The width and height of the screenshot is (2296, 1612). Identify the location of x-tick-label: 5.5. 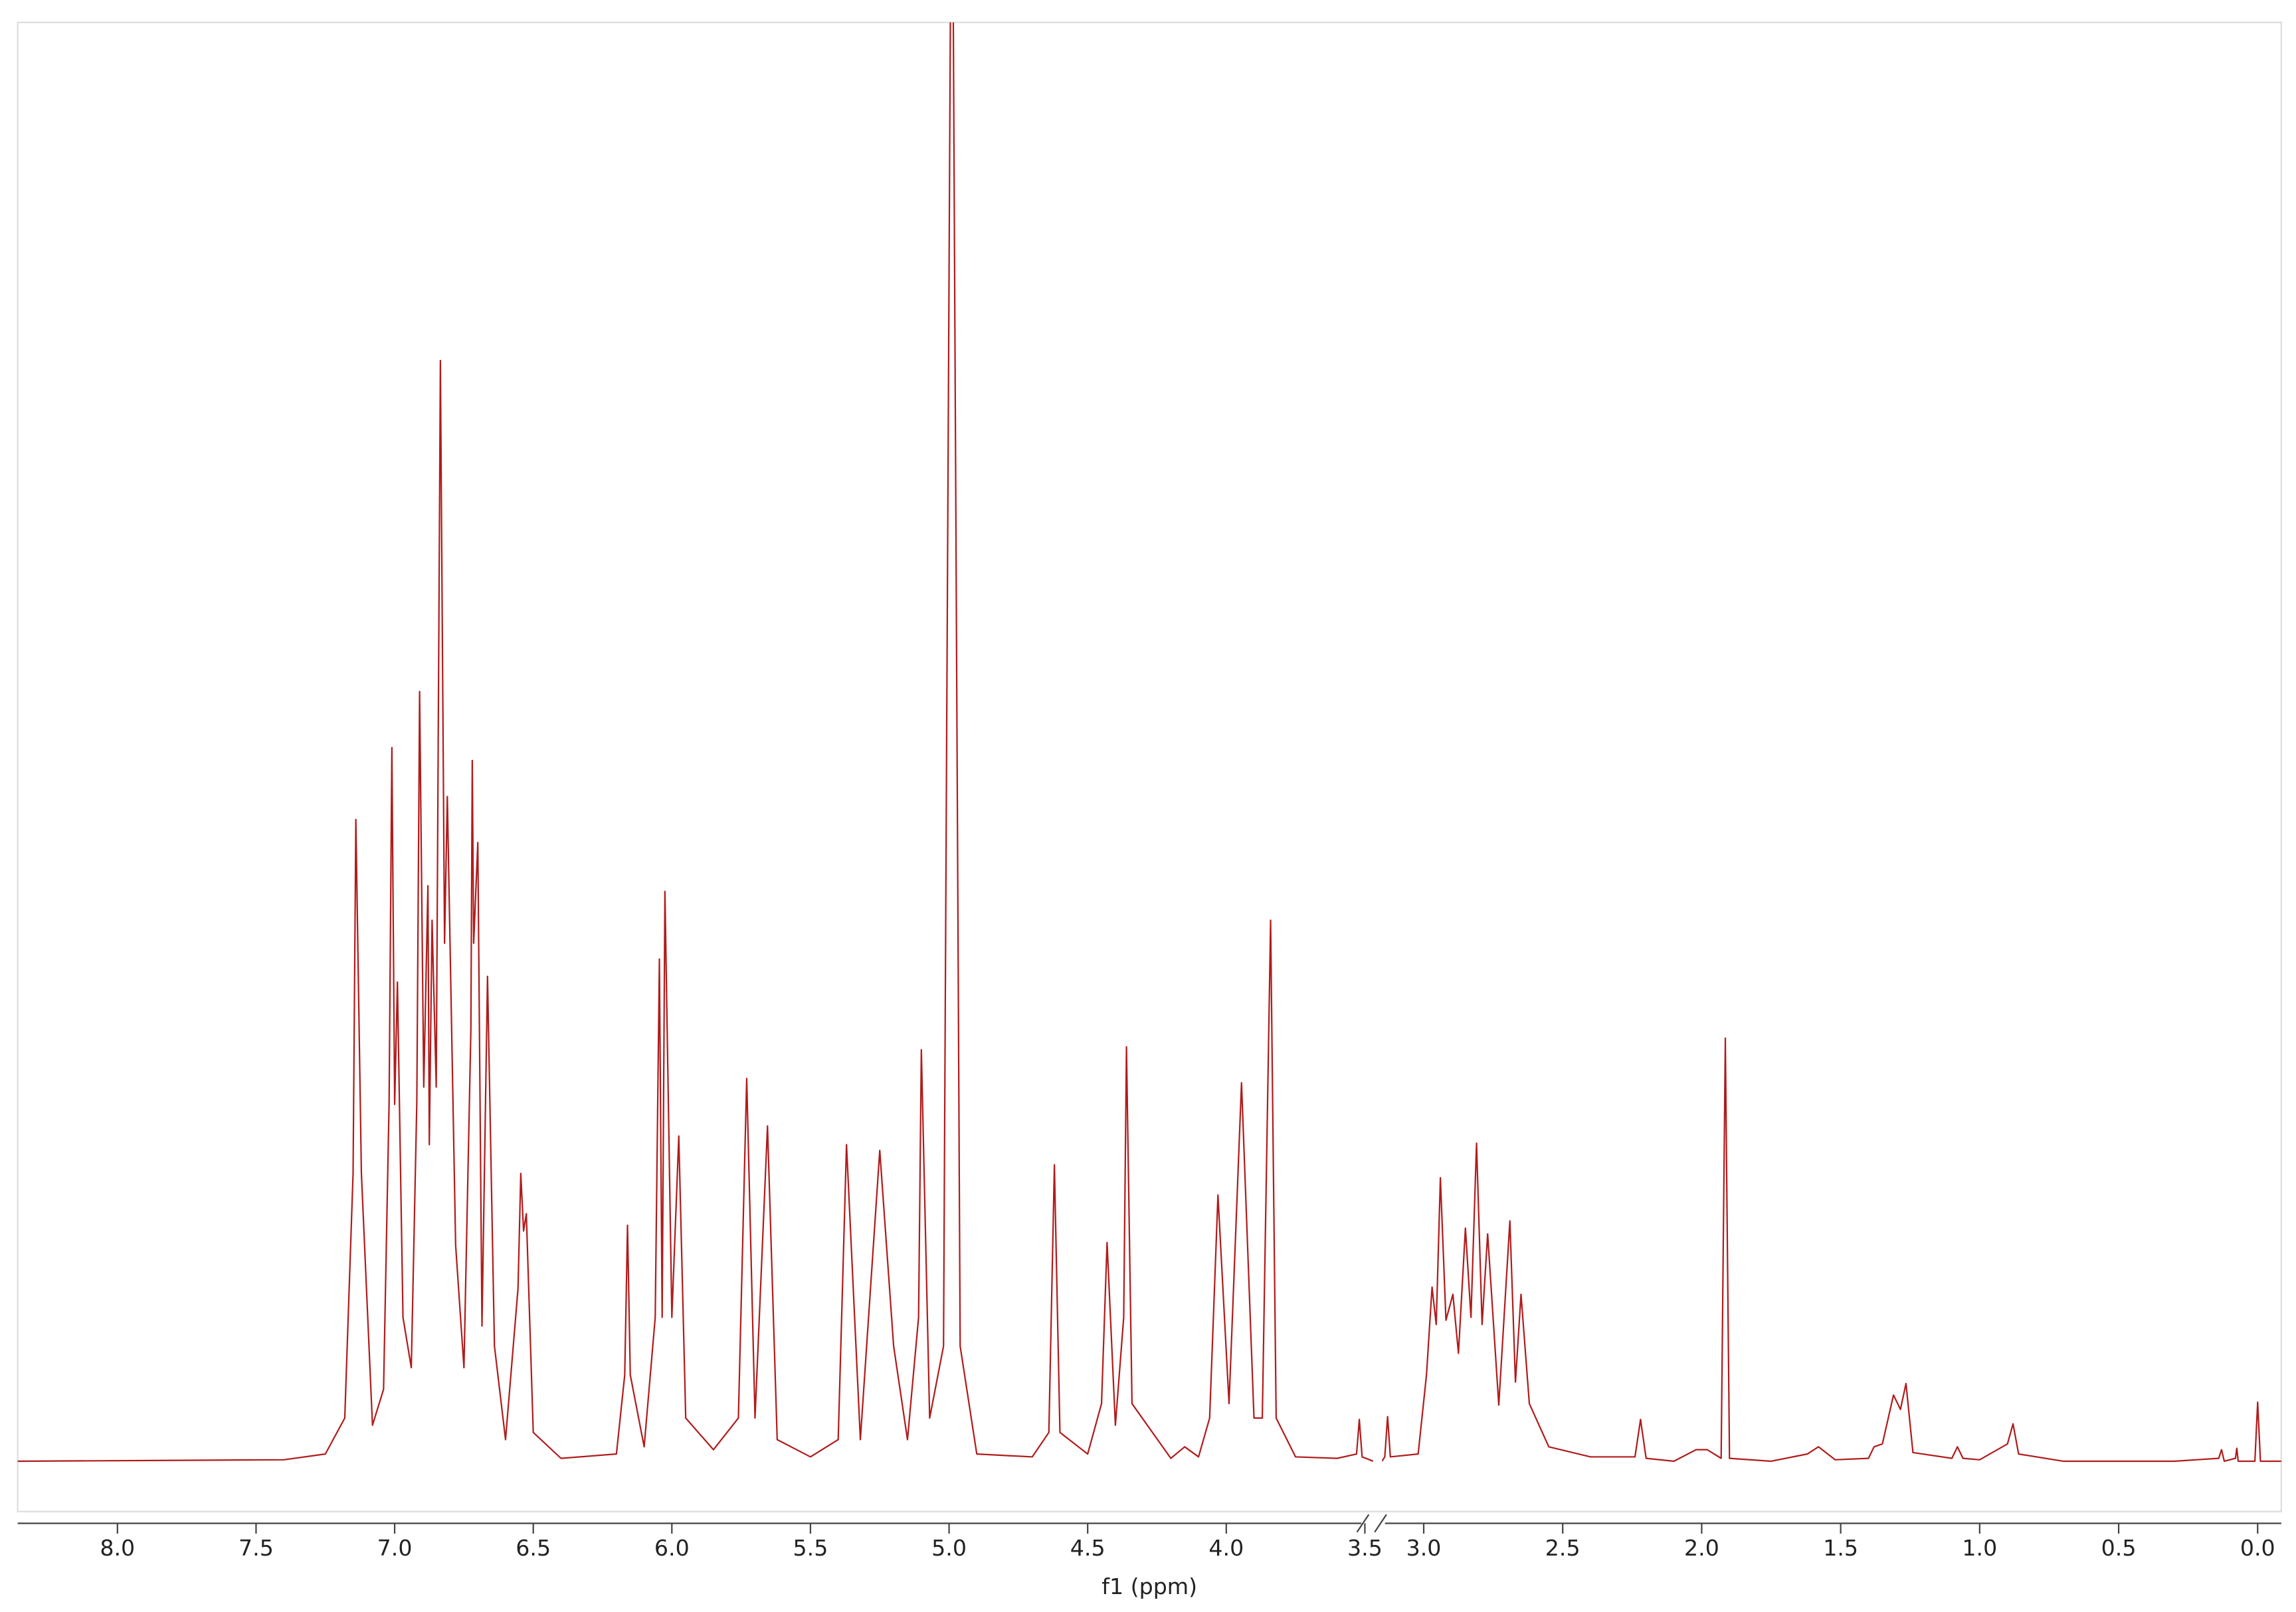
(810, 1548).